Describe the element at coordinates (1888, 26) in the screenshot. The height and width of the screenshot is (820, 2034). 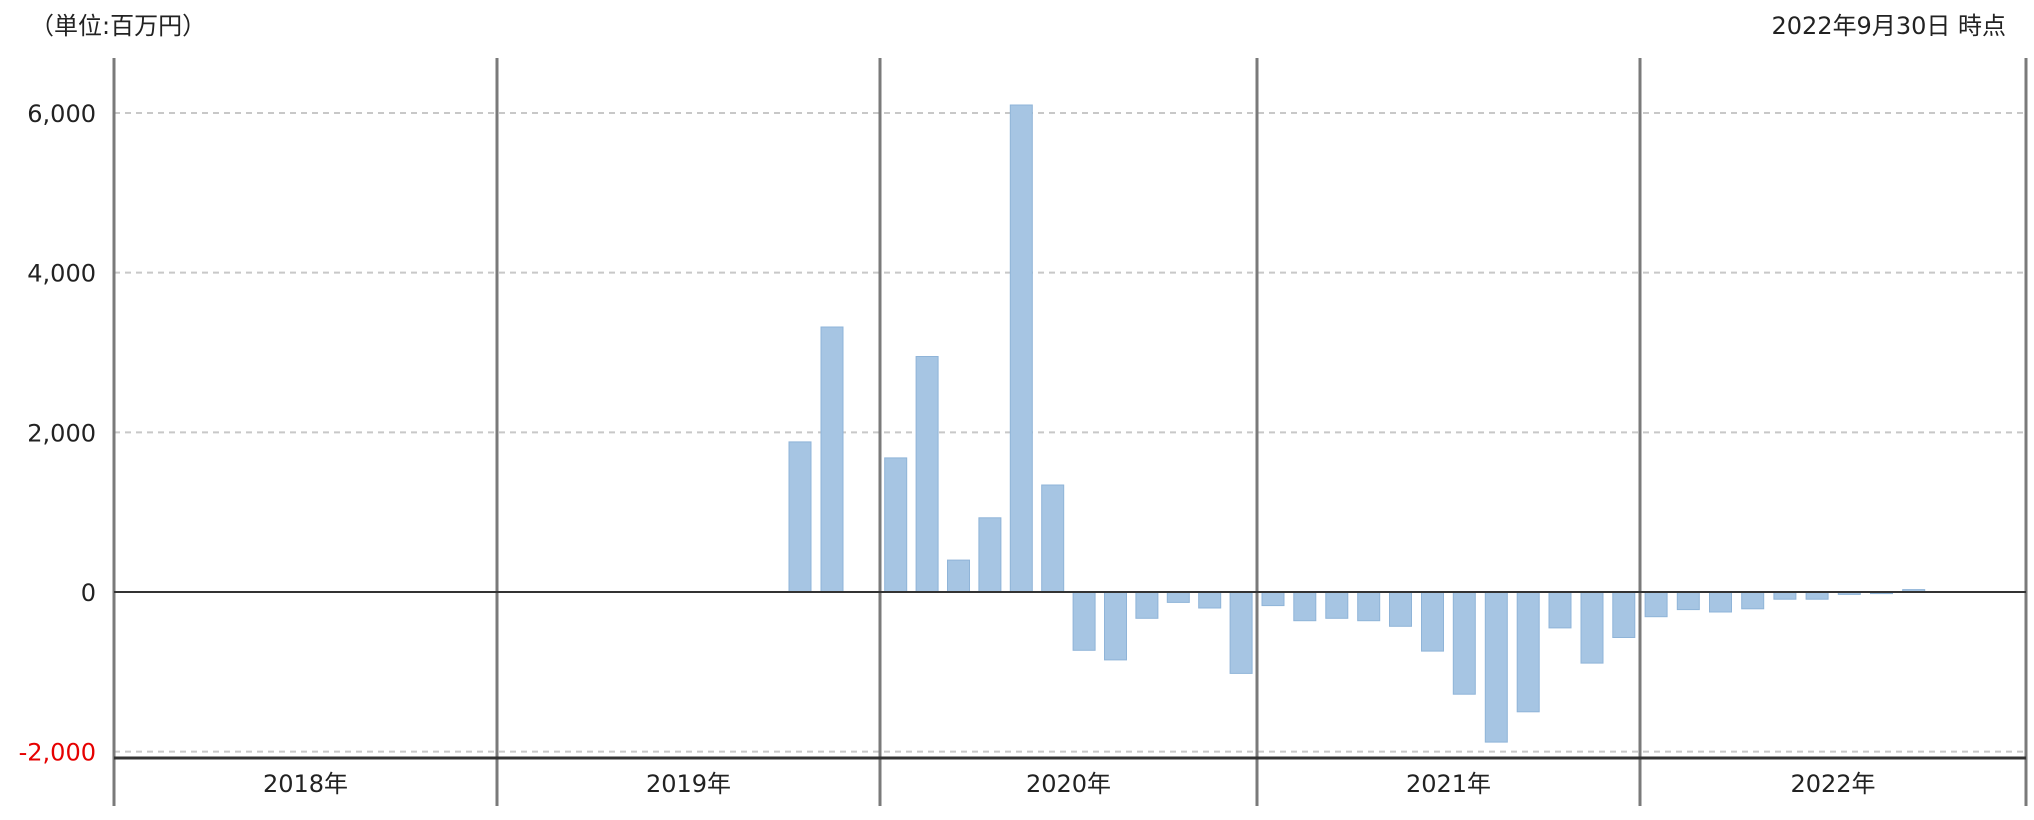
I see `as-of-date: 2022年9月30日 時点` at that location.